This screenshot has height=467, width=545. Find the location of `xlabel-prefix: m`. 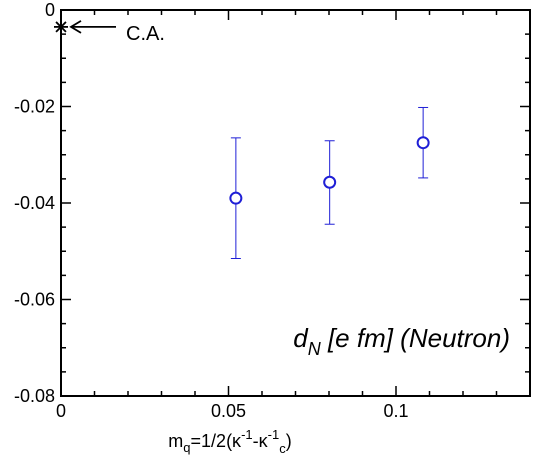

xlabel-prefix: m is located at coordinates (175, 441).